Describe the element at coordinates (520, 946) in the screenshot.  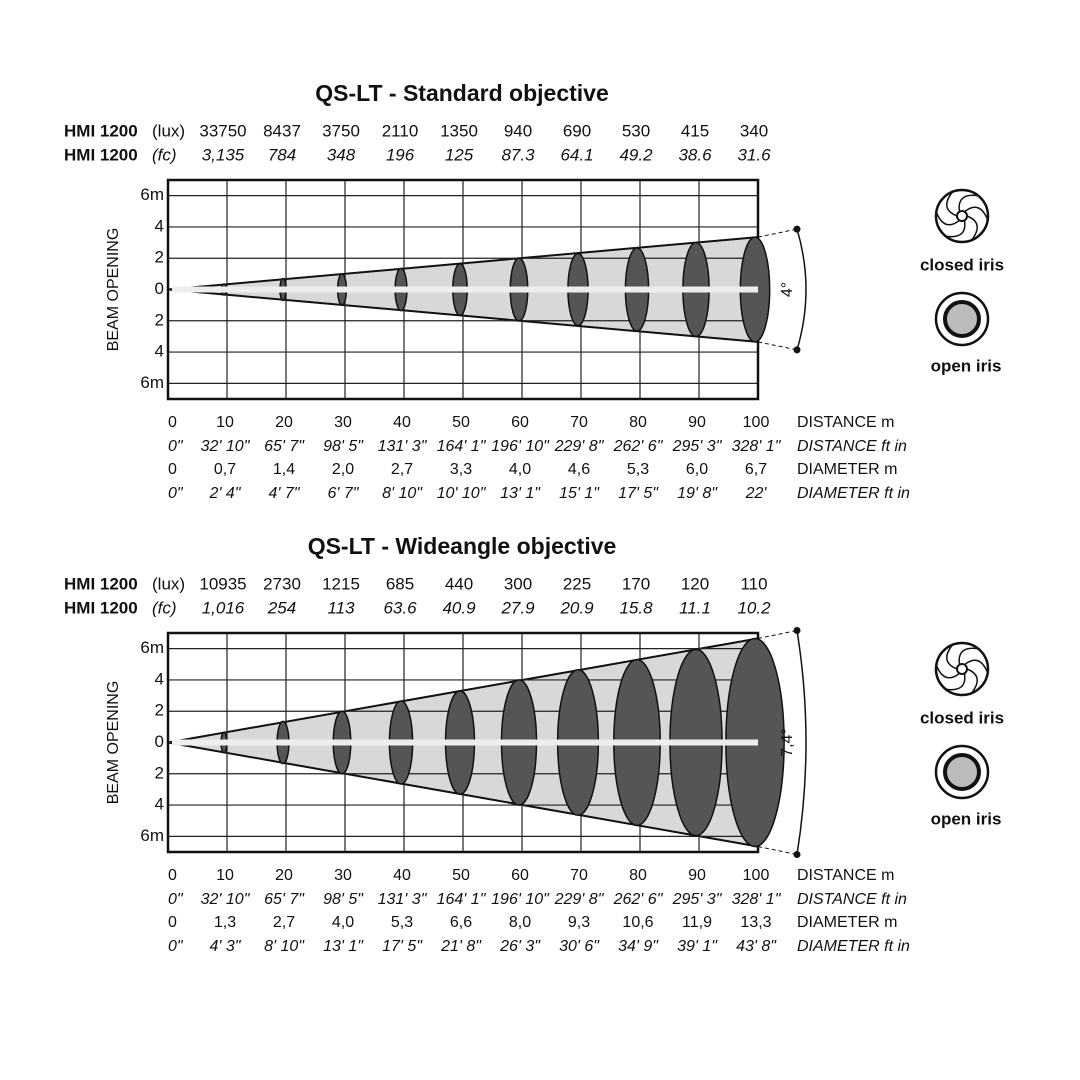
I see `diameter-ft-label: 26' 3"` at that location.